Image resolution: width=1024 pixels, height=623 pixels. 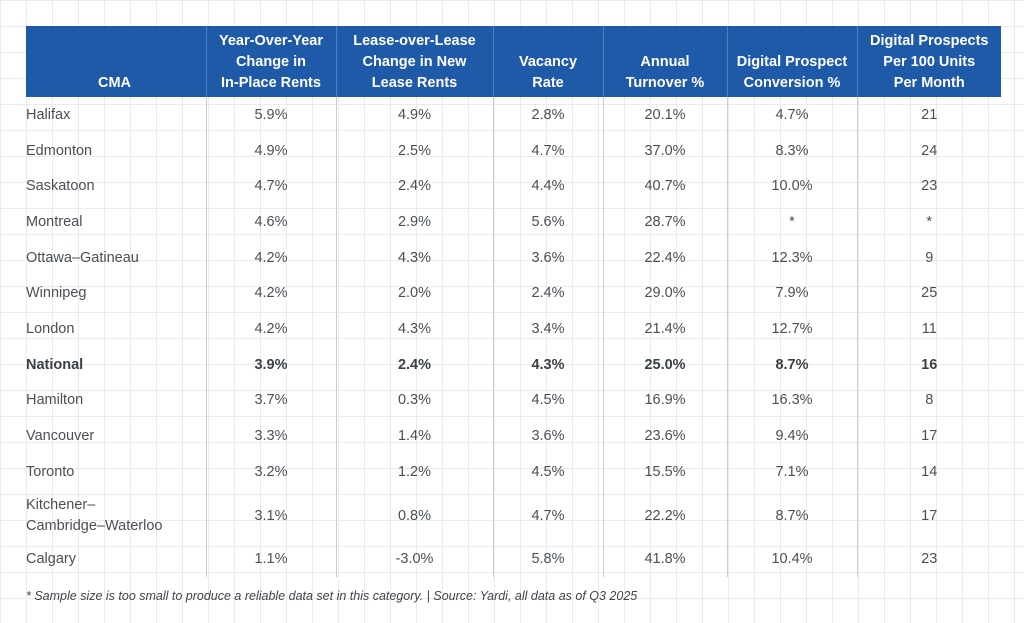 What do you see at coordinates (60, 436) in the screenshot?
I see `cell-cma: Vancouver` at bounding box center [60, 436].